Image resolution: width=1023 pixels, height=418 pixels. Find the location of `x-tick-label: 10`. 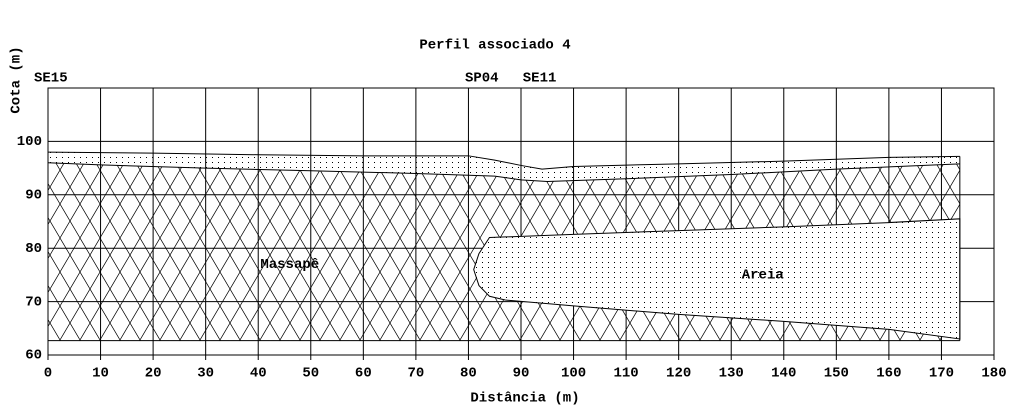

x-tick-label: 10 is located at coordinates (100, 374).